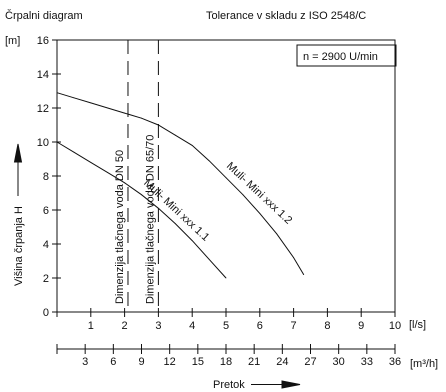 This screenshot has width=446, height=392. What do you see at coordinates (91, 326) in the screenshot?
I see `x-tick-label: 1` at bounding box center [91, 326].